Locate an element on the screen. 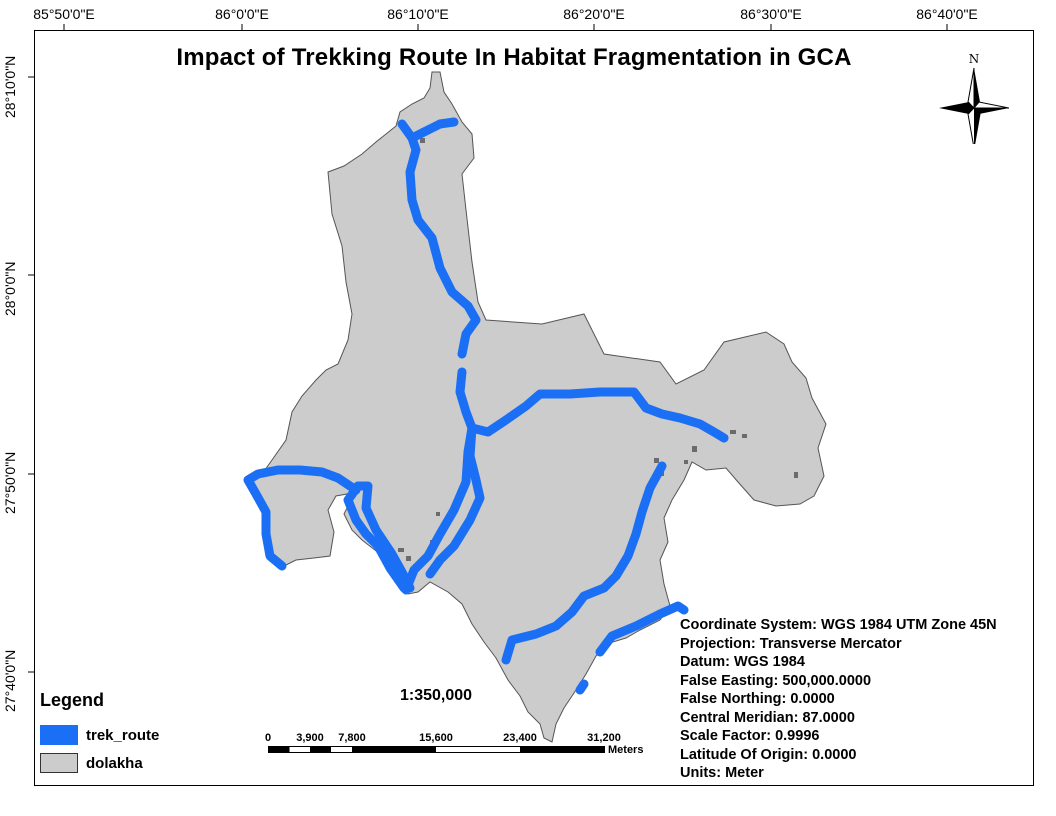  legend-item-dolakha: dolakha is located at coordinates (99, 763).